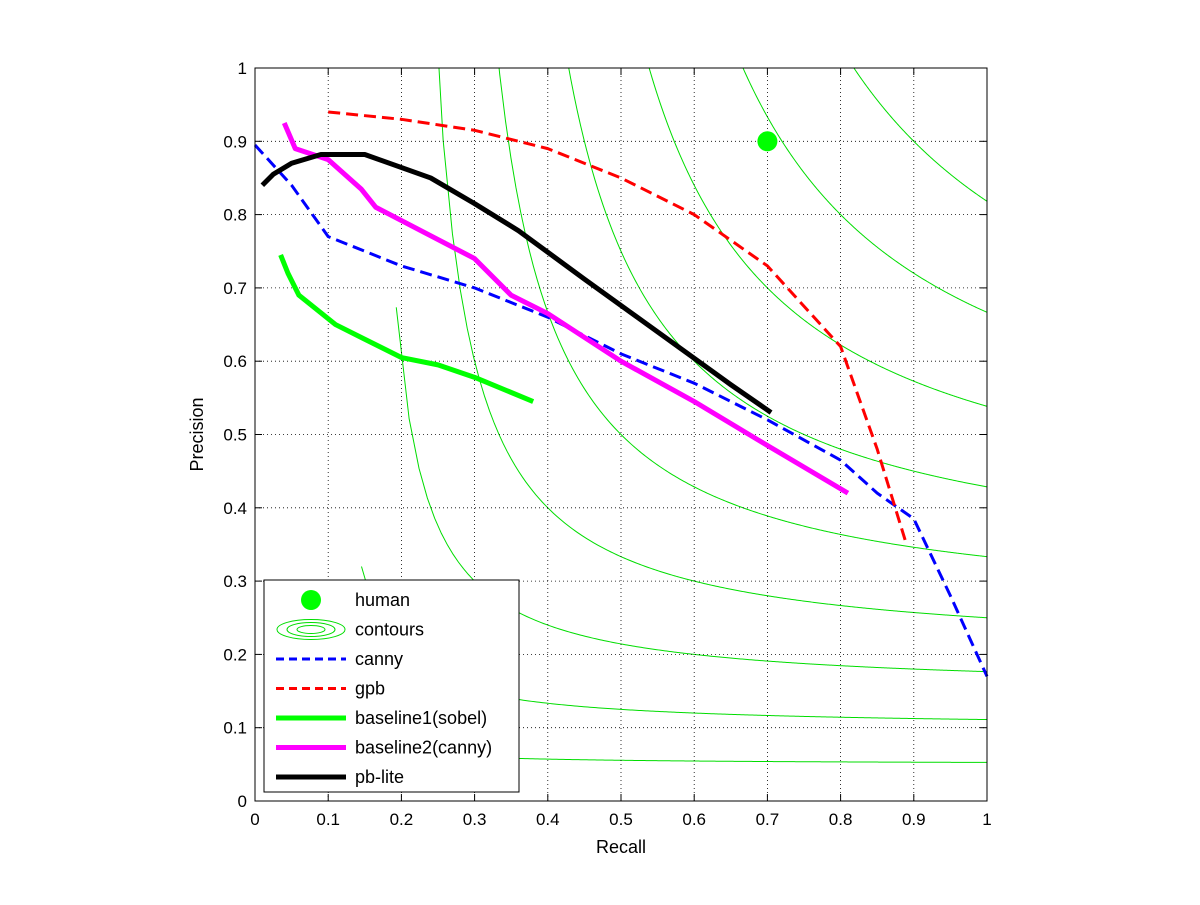 Image resolution: width=1200 pixels, height=905 pixels. What do you see at coordinates (674, 643) in the screenshot?
I see `contour-f-0.2` at bounding box center [674, 643].